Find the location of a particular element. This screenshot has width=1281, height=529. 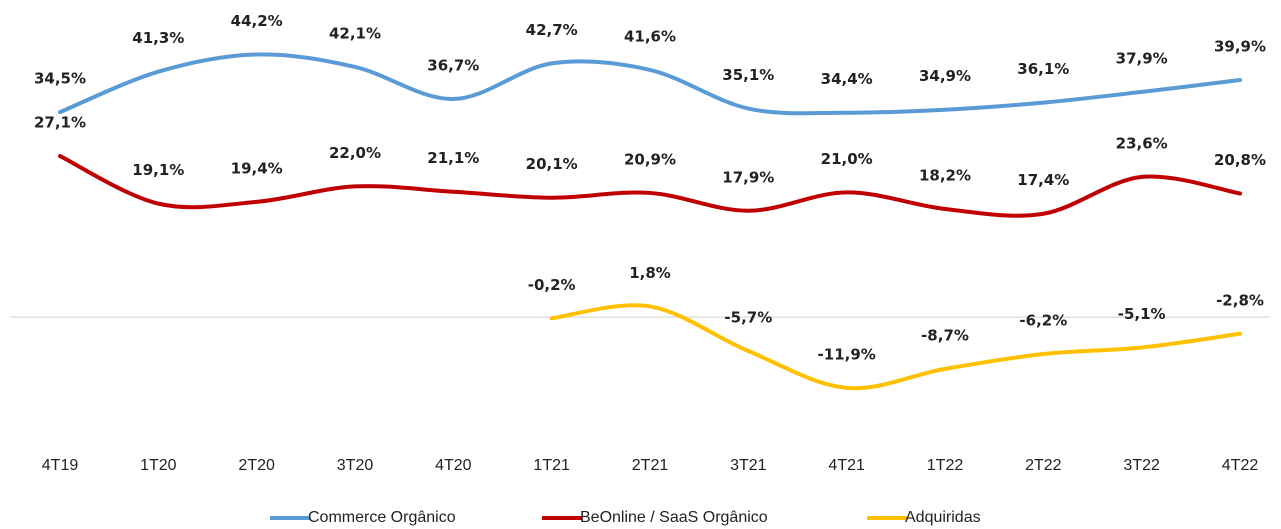

data-label: 34,5% is located at coordinates (60, 79).